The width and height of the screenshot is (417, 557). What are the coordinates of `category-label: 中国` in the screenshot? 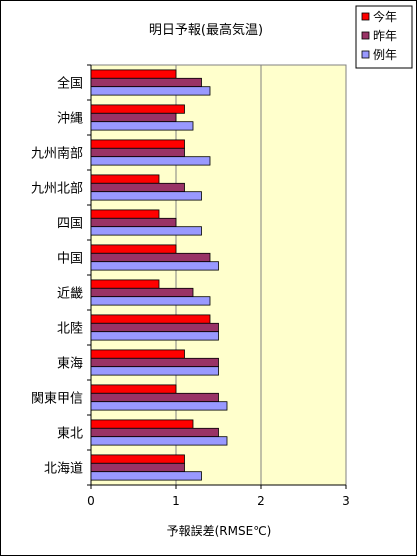 It's located at (70, 259).